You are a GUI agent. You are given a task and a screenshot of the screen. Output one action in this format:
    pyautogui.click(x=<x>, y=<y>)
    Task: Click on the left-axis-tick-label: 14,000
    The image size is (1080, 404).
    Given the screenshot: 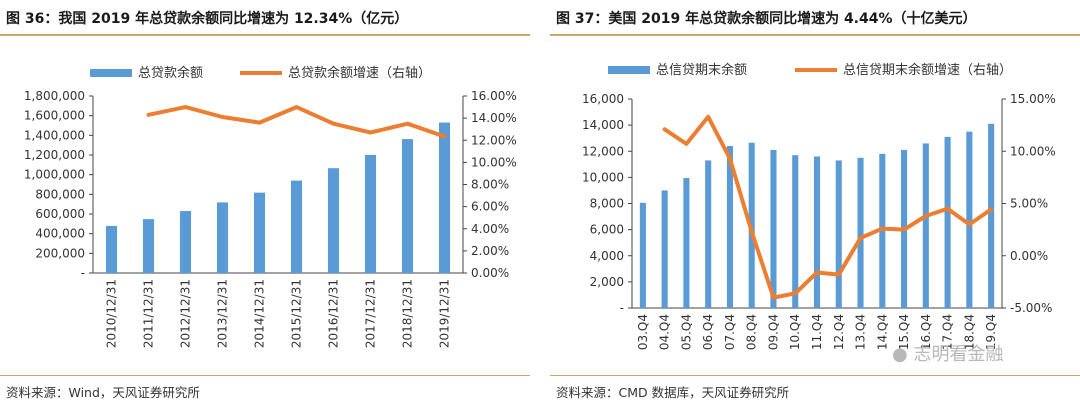 What is the action you would take?
    pyautogui.click(x=603, y=125)
    